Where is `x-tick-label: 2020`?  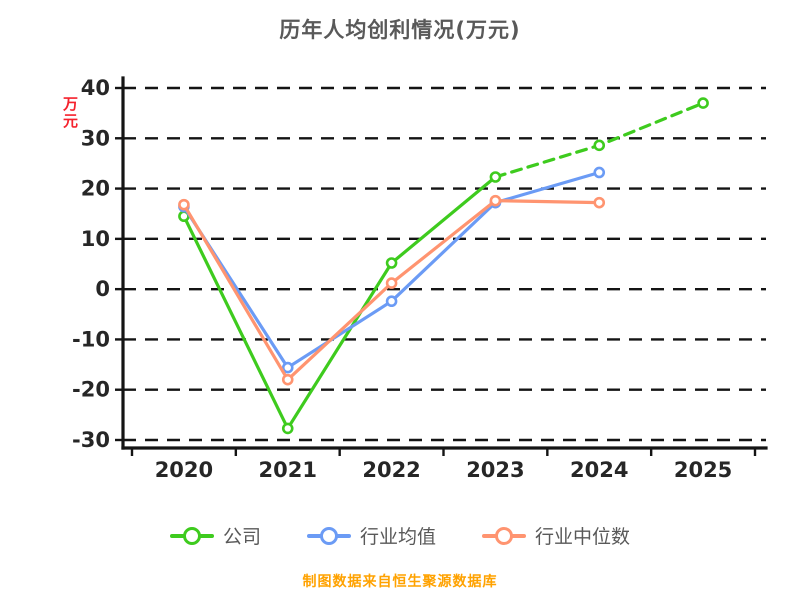 x-tick-label: 2020 is located at coordinates (184, 470).